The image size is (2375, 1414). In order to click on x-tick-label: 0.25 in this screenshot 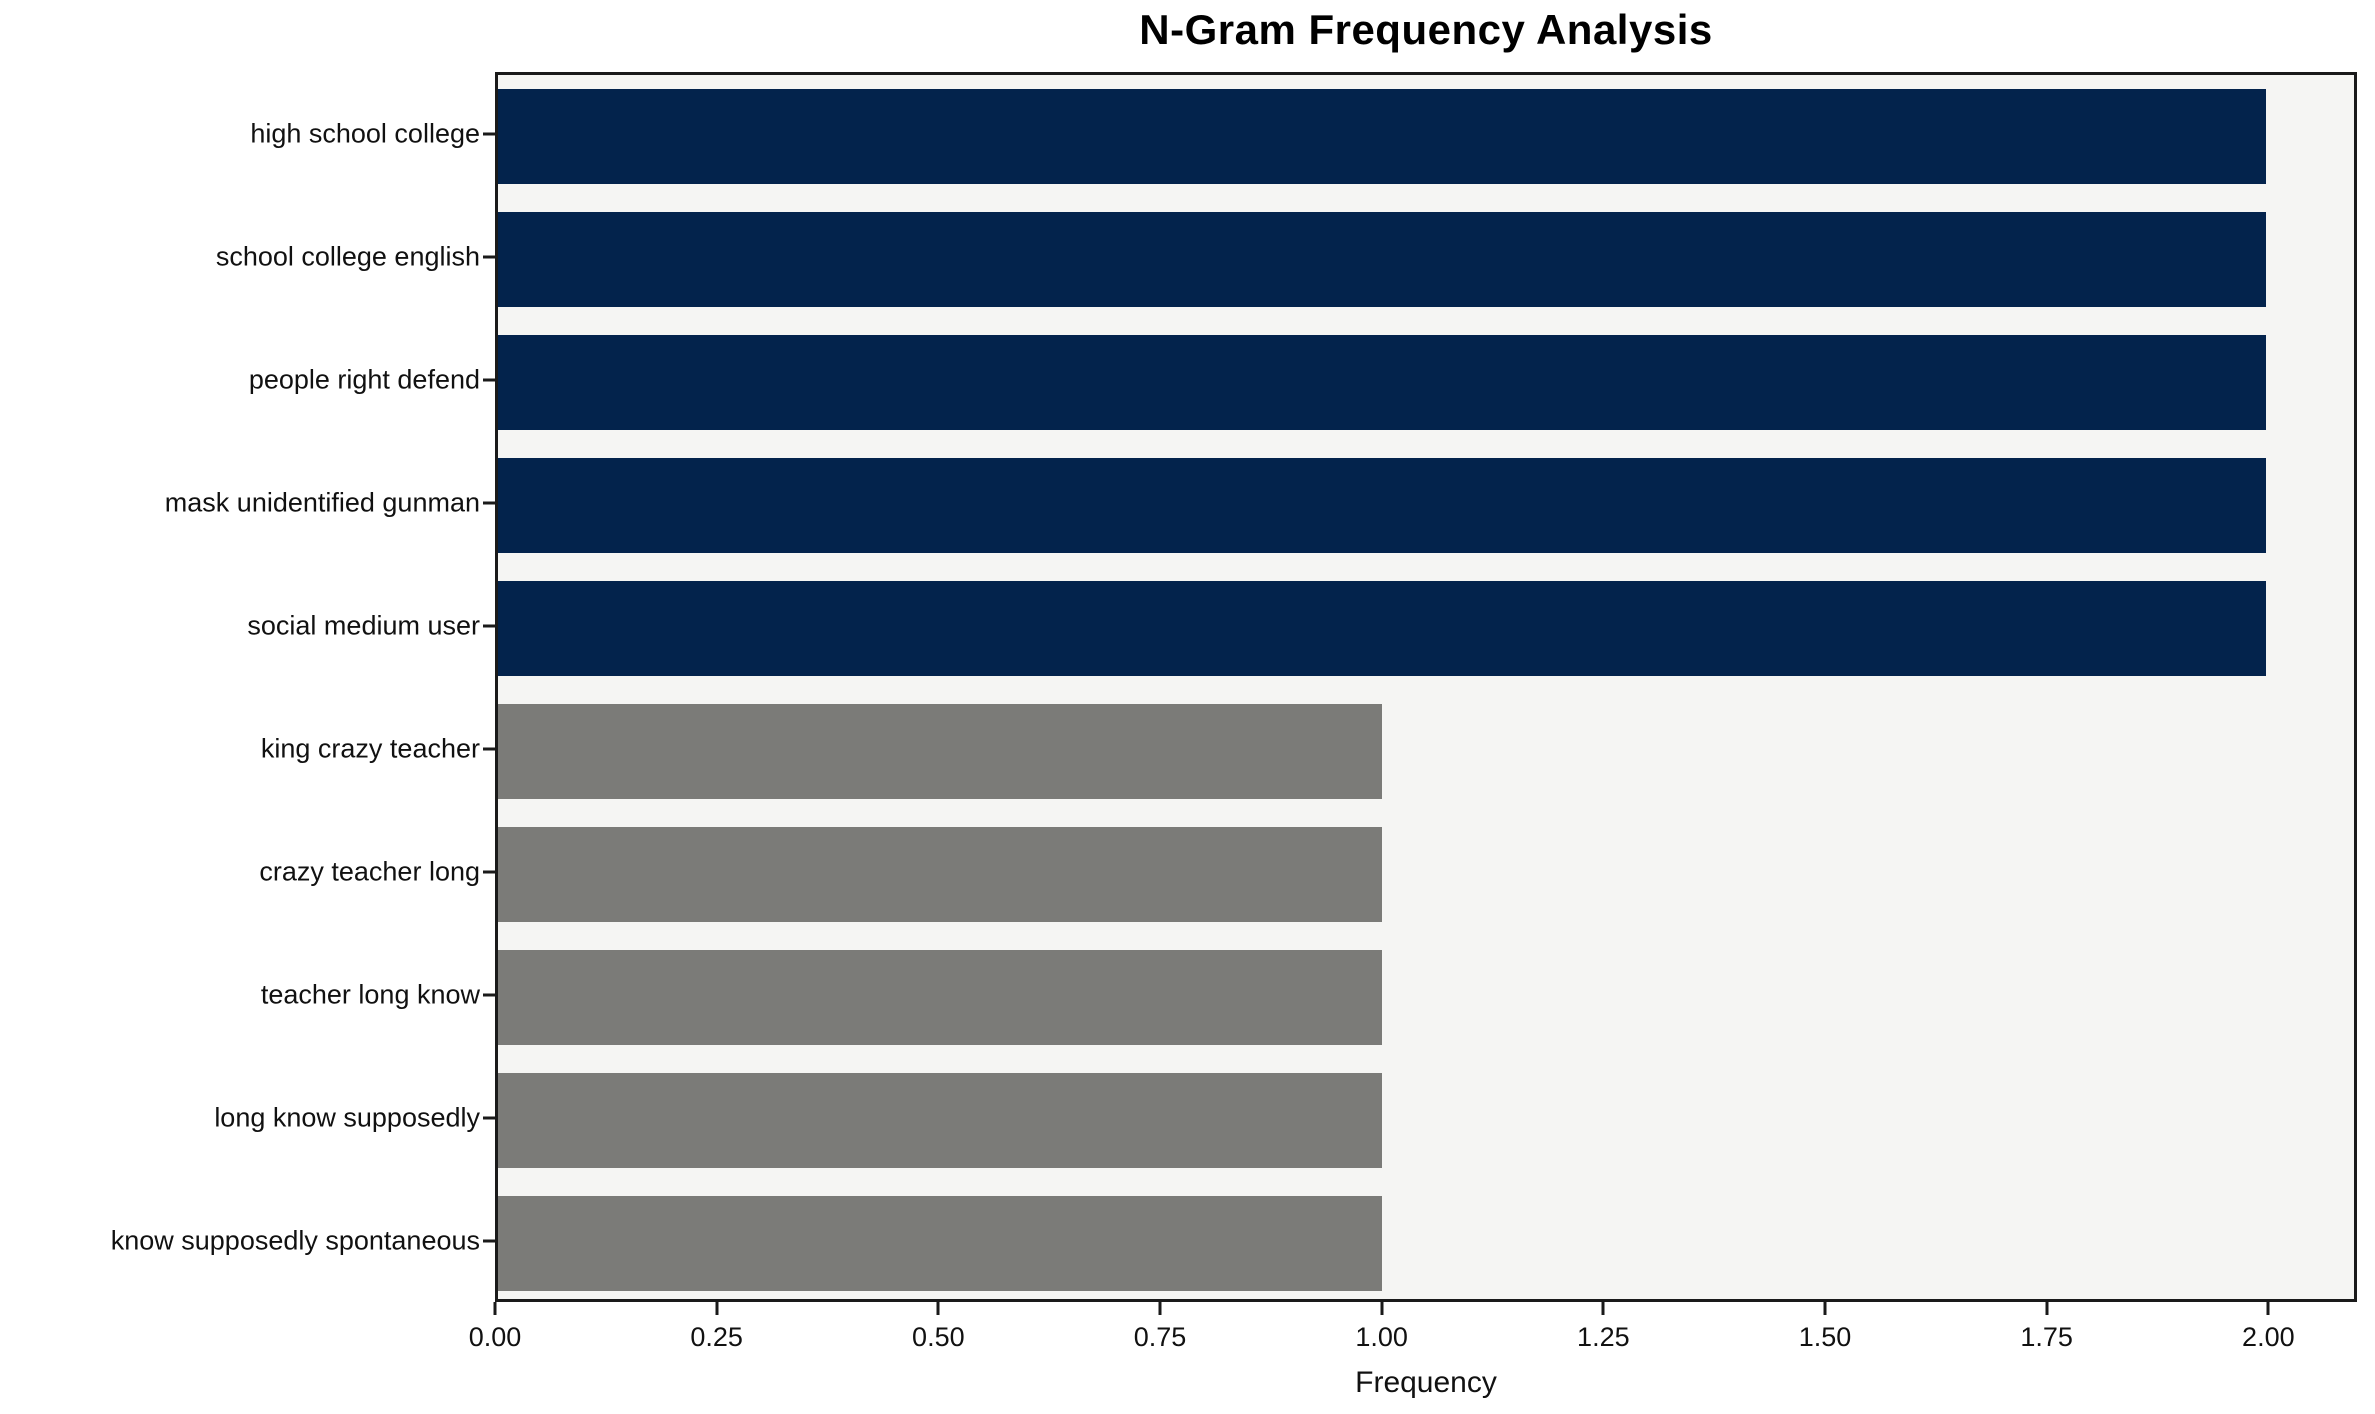, I will do `click(716, 1337)`.